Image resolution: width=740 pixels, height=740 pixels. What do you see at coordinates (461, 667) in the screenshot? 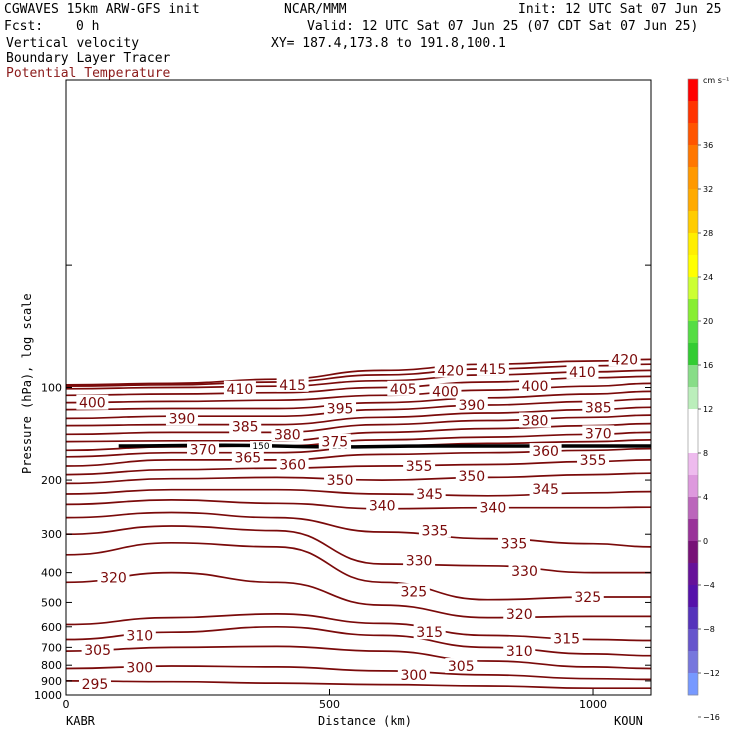
I see `contour-label: 305` at bounding box center [461, 667].